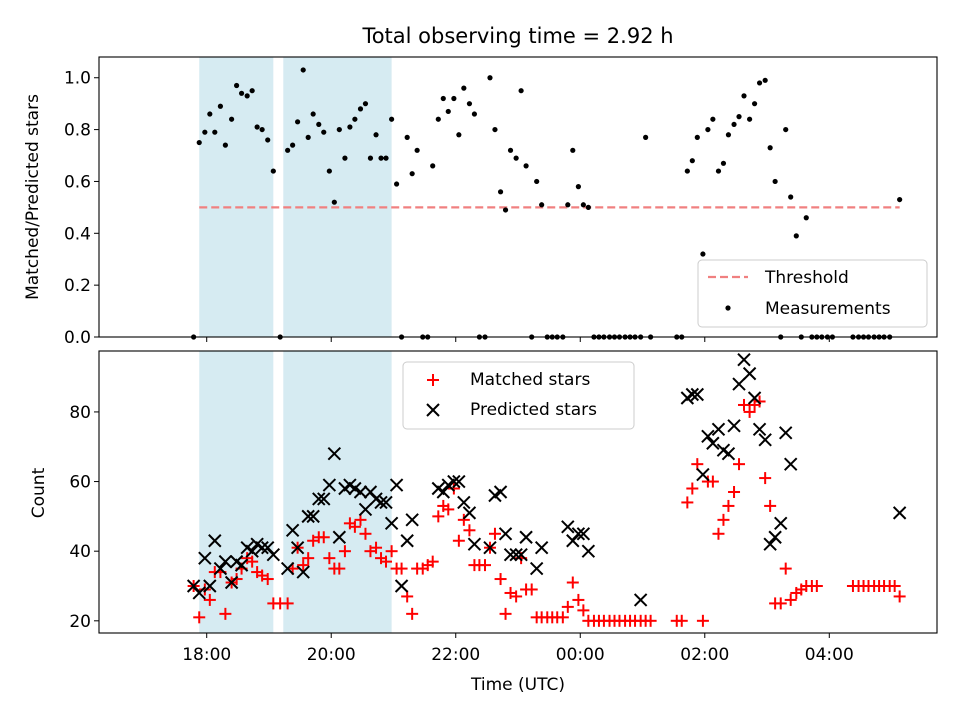  Describe the element at coordinates (77, 182) in the screenshot. I see `top-y-tick-label: 0.6` at that location.